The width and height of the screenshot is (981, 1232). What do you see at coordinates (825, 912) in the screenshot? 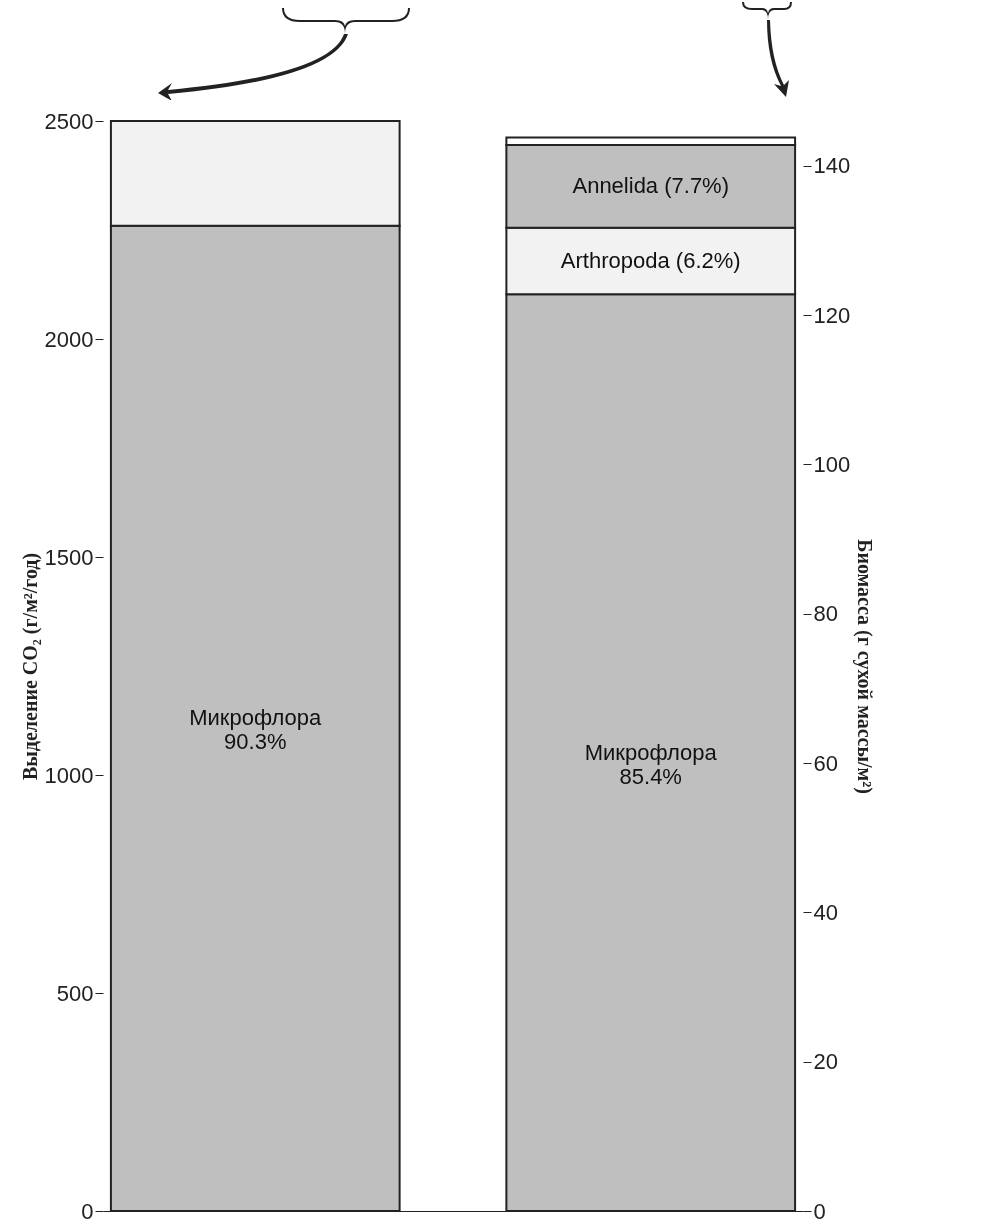
I see `y2-tick-label: 40` at bounding box center [825, 912].